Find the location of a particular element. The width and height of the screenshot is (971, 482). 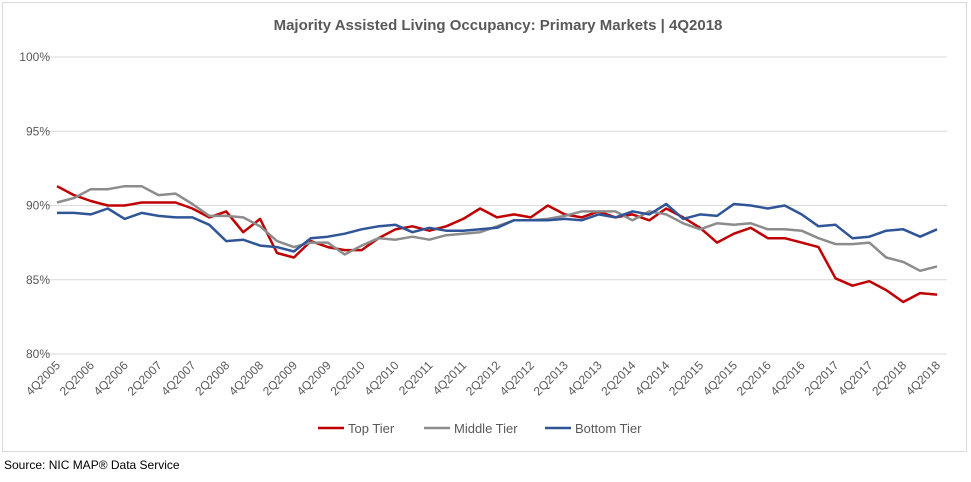

y-tick-label: 100% is located at coordinates (34, 57).